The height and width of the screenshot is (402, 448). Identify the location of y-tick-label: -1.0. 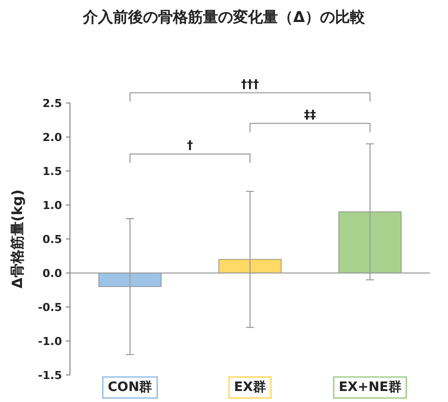
(50, 341).